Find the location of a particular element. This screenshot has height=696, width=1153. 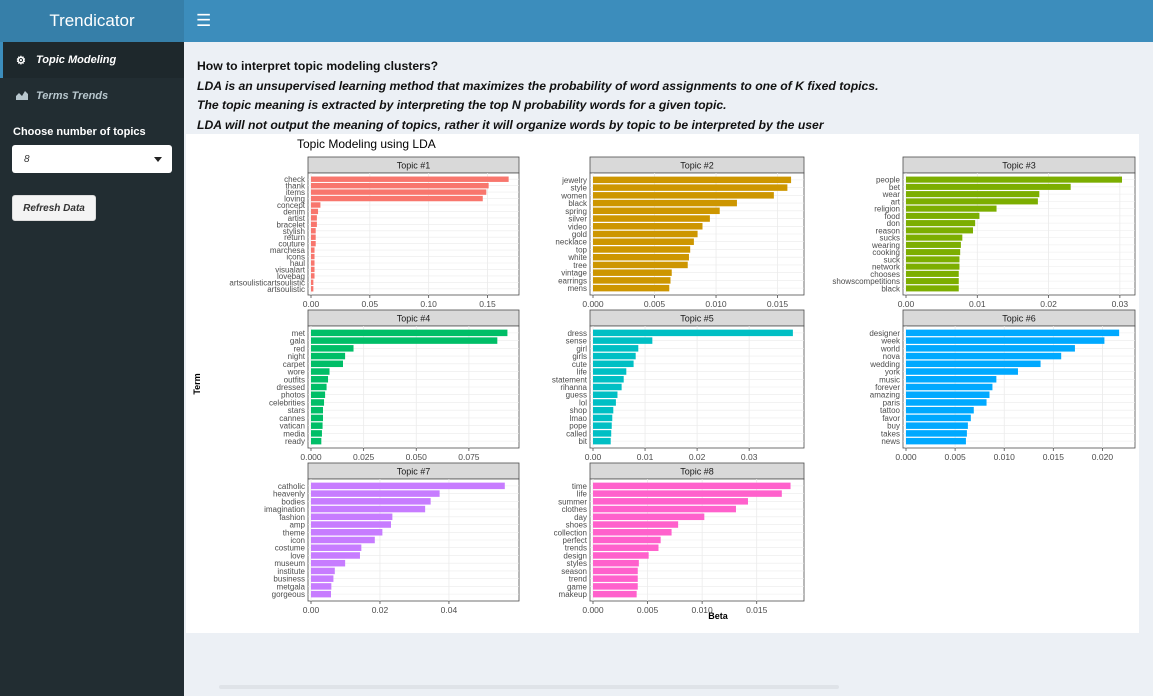

term-label: artist is located at coordinates (297, 218).